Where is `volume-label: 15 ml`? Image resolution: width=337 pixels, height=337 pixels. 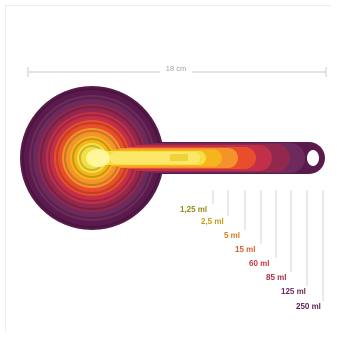
volume-label: 15 ml is located at coordinates (245, 249).